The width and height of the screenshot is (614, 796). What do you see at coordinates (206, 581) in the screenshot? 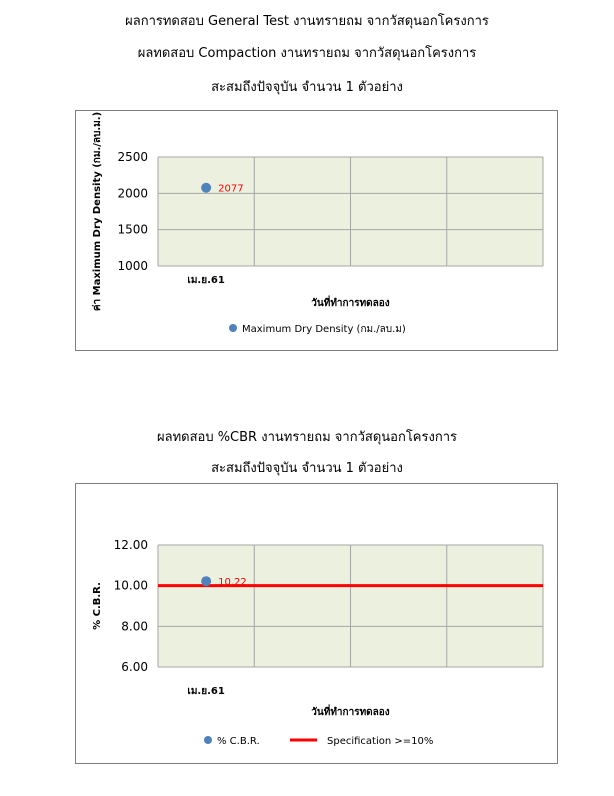
I see `chart2-data-point` at bounding box center [206, 581].